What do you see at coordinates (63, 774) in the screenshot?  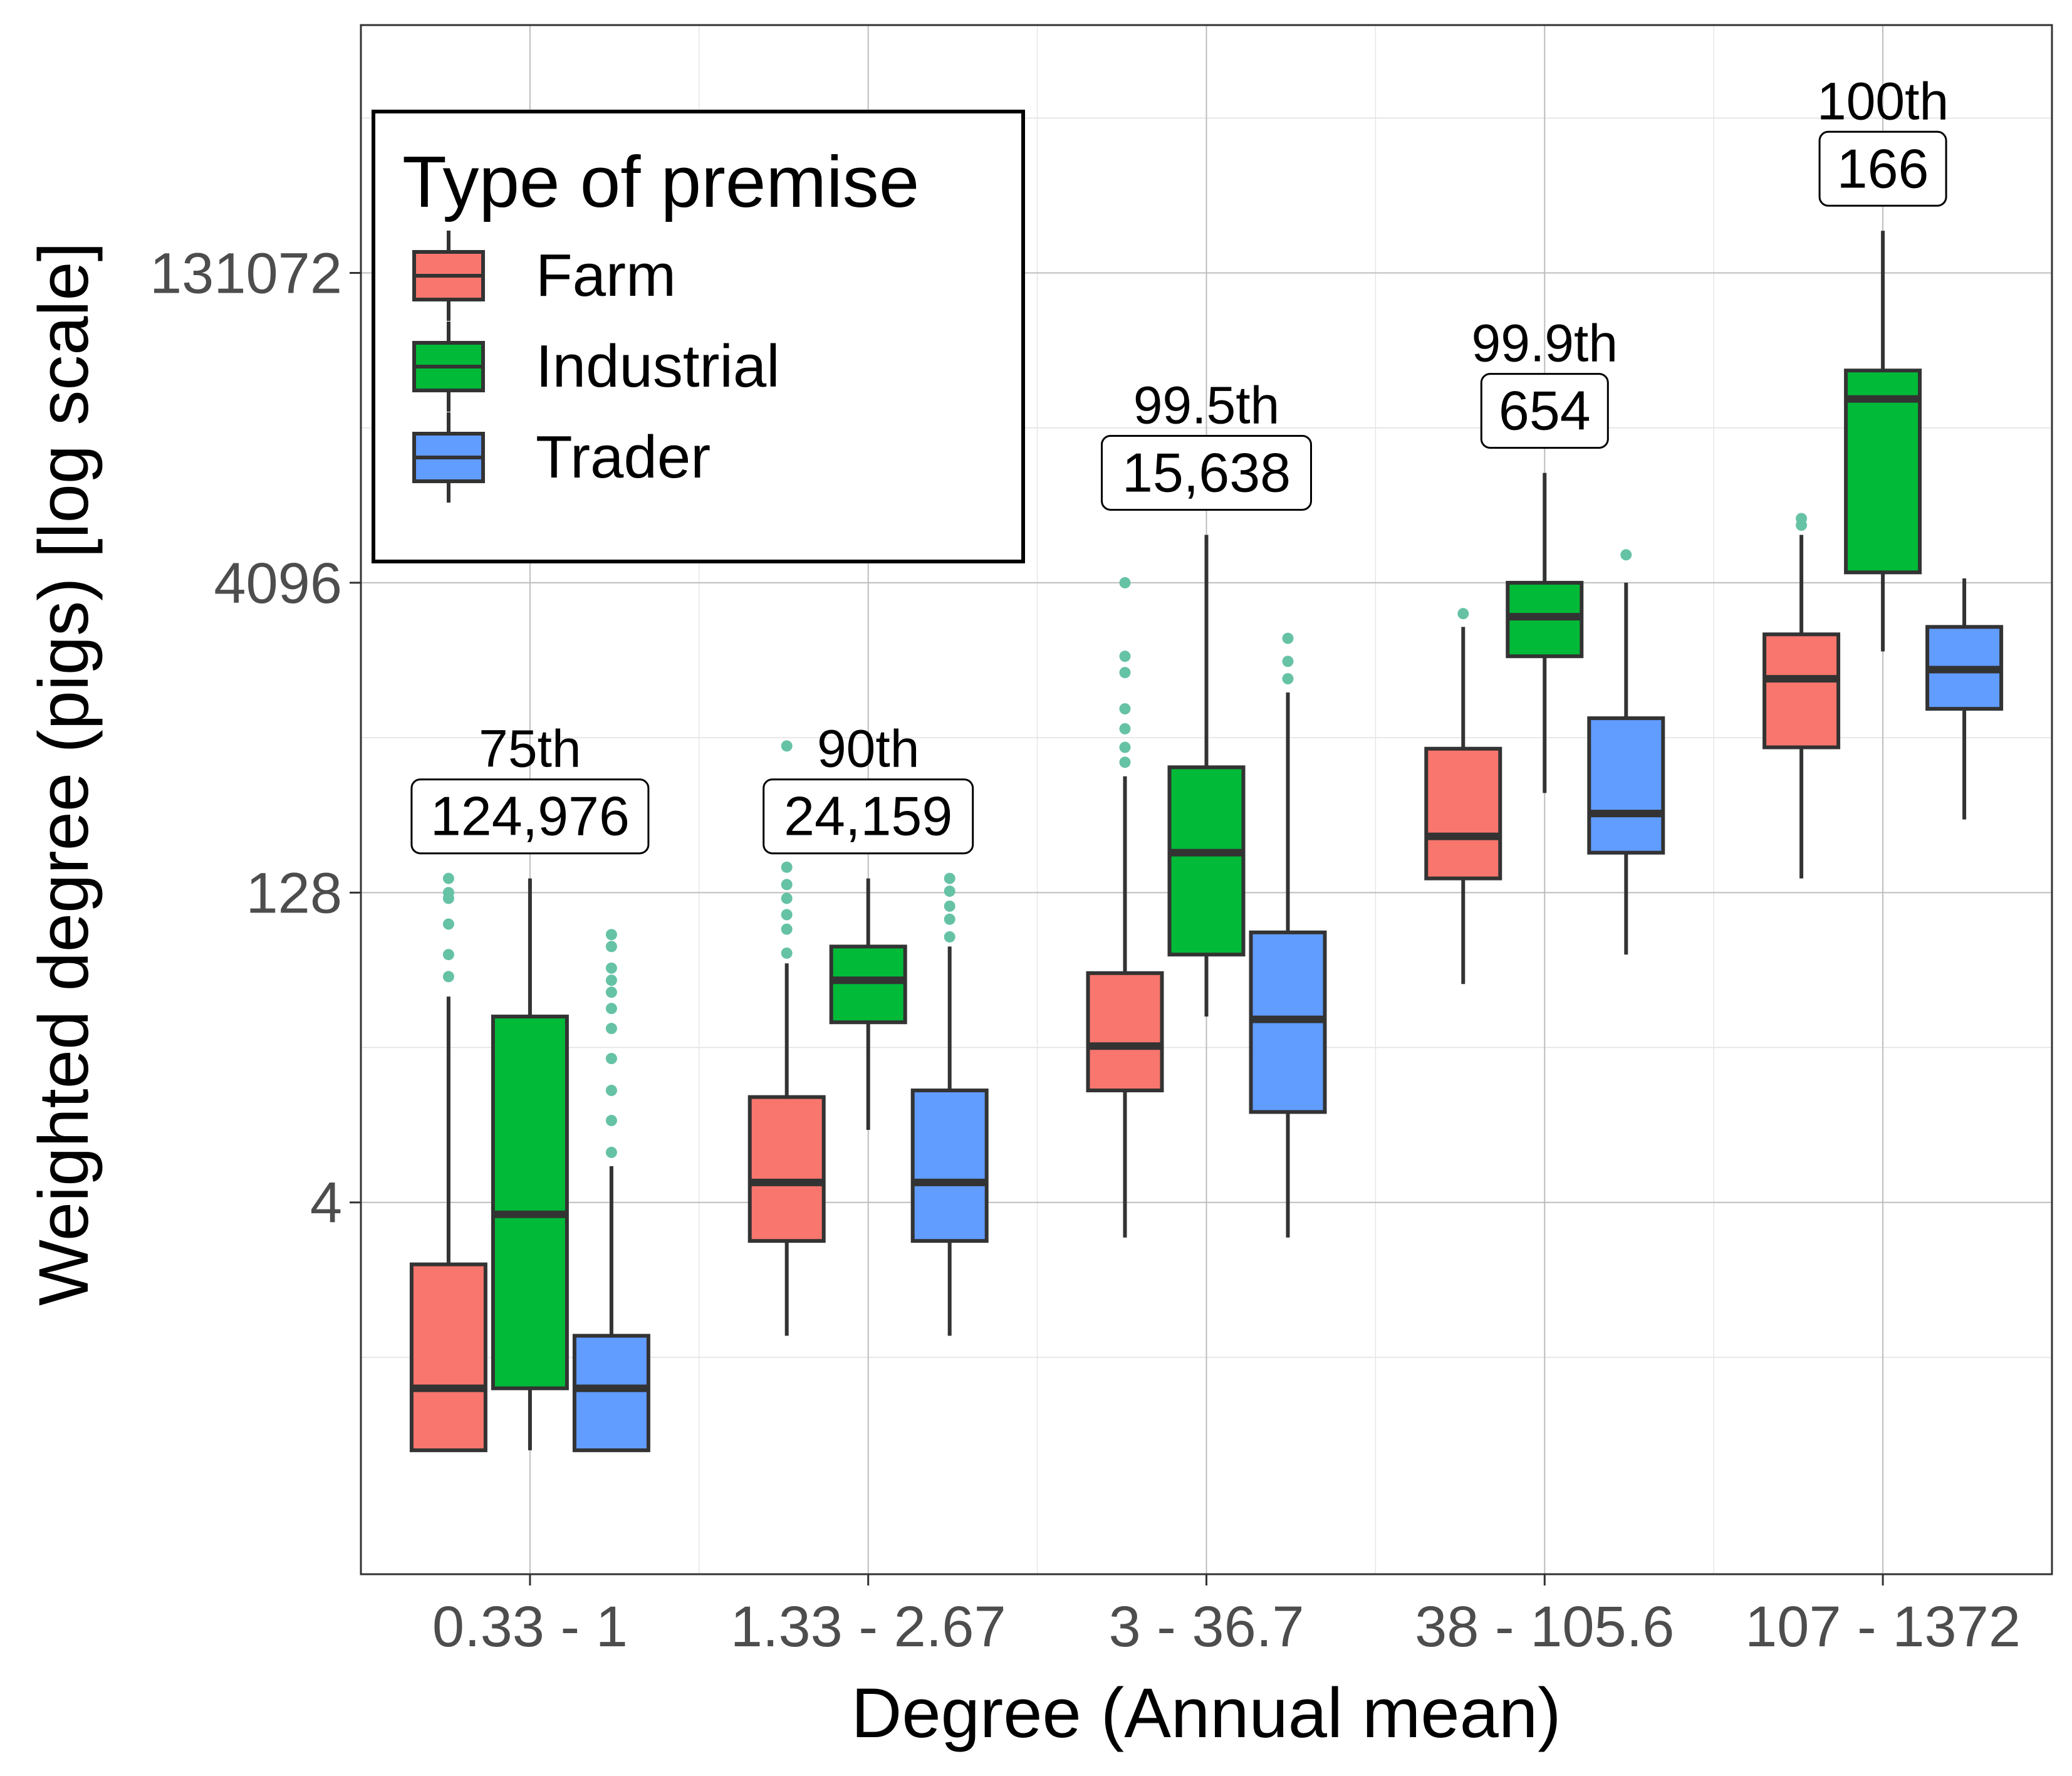 I see `y-axis-title: Weighted degree (pigs) [log scale]` at bounding box center [63, 774].